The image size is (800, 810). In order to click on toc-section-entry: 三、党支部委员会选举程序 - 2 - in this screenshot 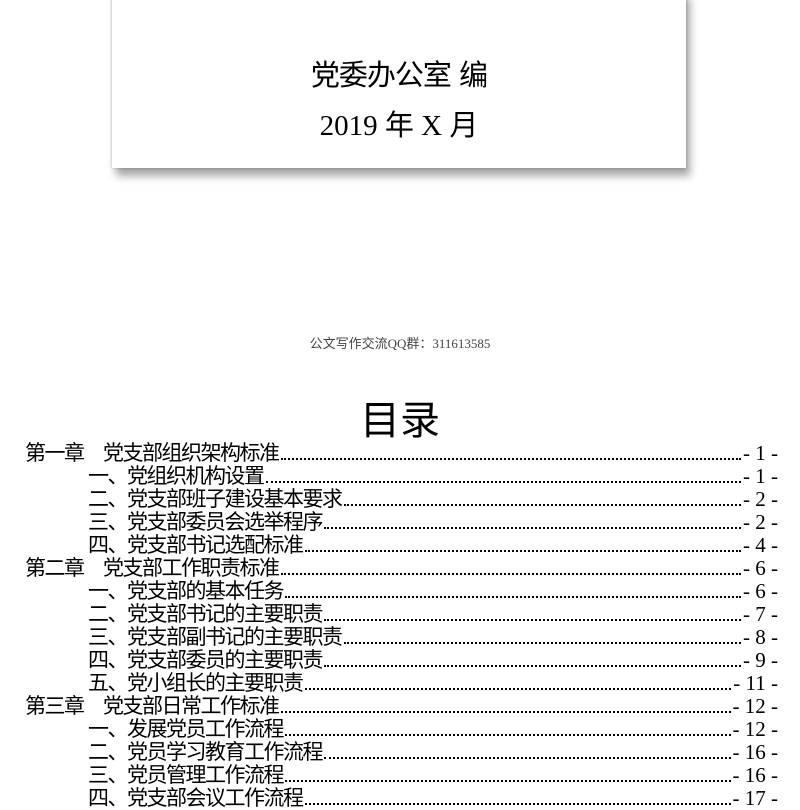, I will do `click(401, 522)`.